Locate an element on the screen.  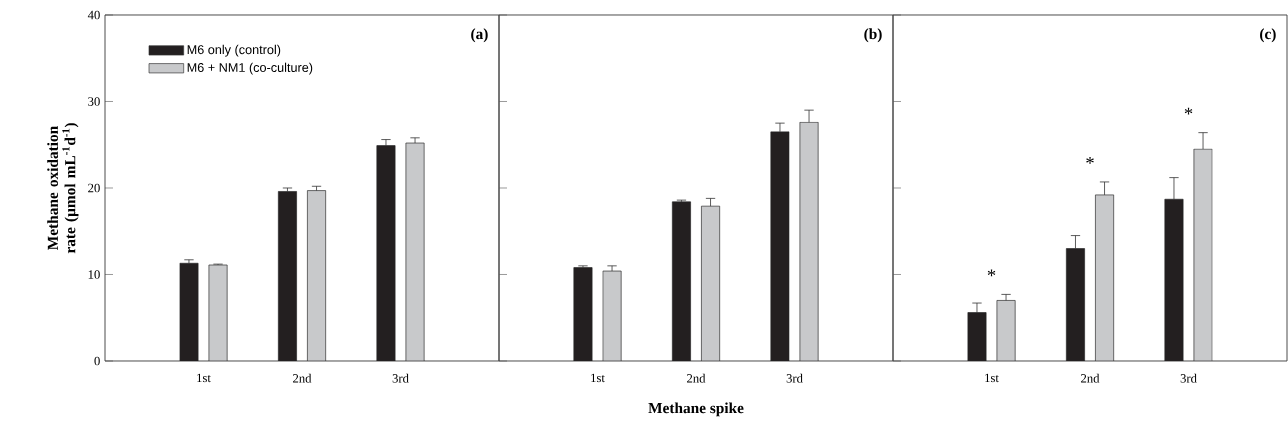
legend-label: M6 only (control) is located at coordinates (234, 50).